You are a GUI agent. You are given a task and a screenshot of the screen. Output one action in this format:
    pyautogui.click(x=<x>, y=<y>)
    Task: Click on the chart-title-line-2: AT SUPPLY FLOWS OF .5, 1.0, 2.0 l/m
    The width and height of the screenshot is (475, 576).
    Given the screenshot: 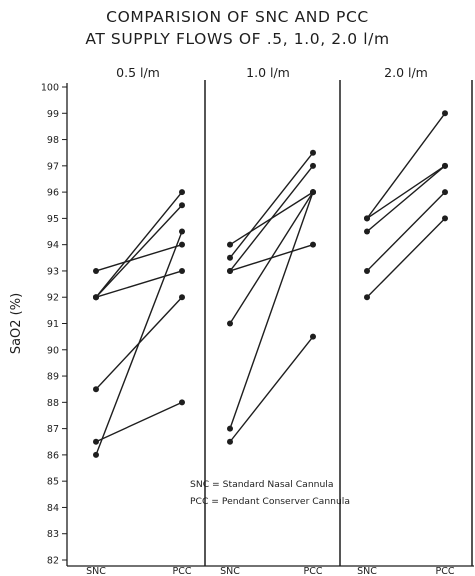 What is the action you would take?
    pyautogui.click(x=237, y=39)
    